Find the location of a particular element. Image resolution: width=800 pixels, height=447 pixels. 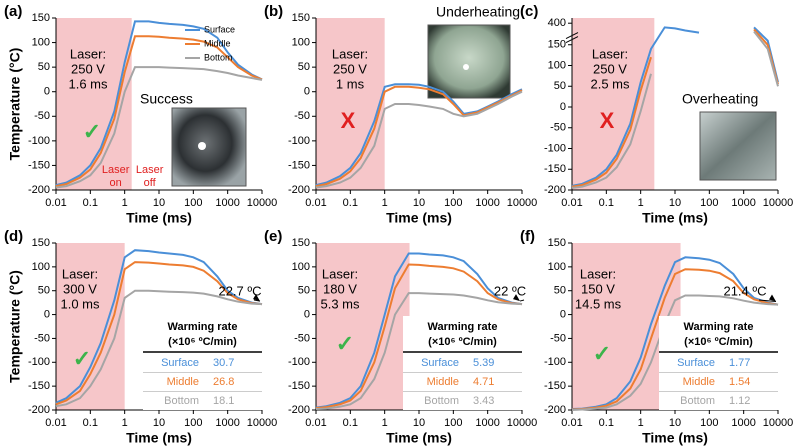

laser-off: Laser is located at coordinates (150, 170).